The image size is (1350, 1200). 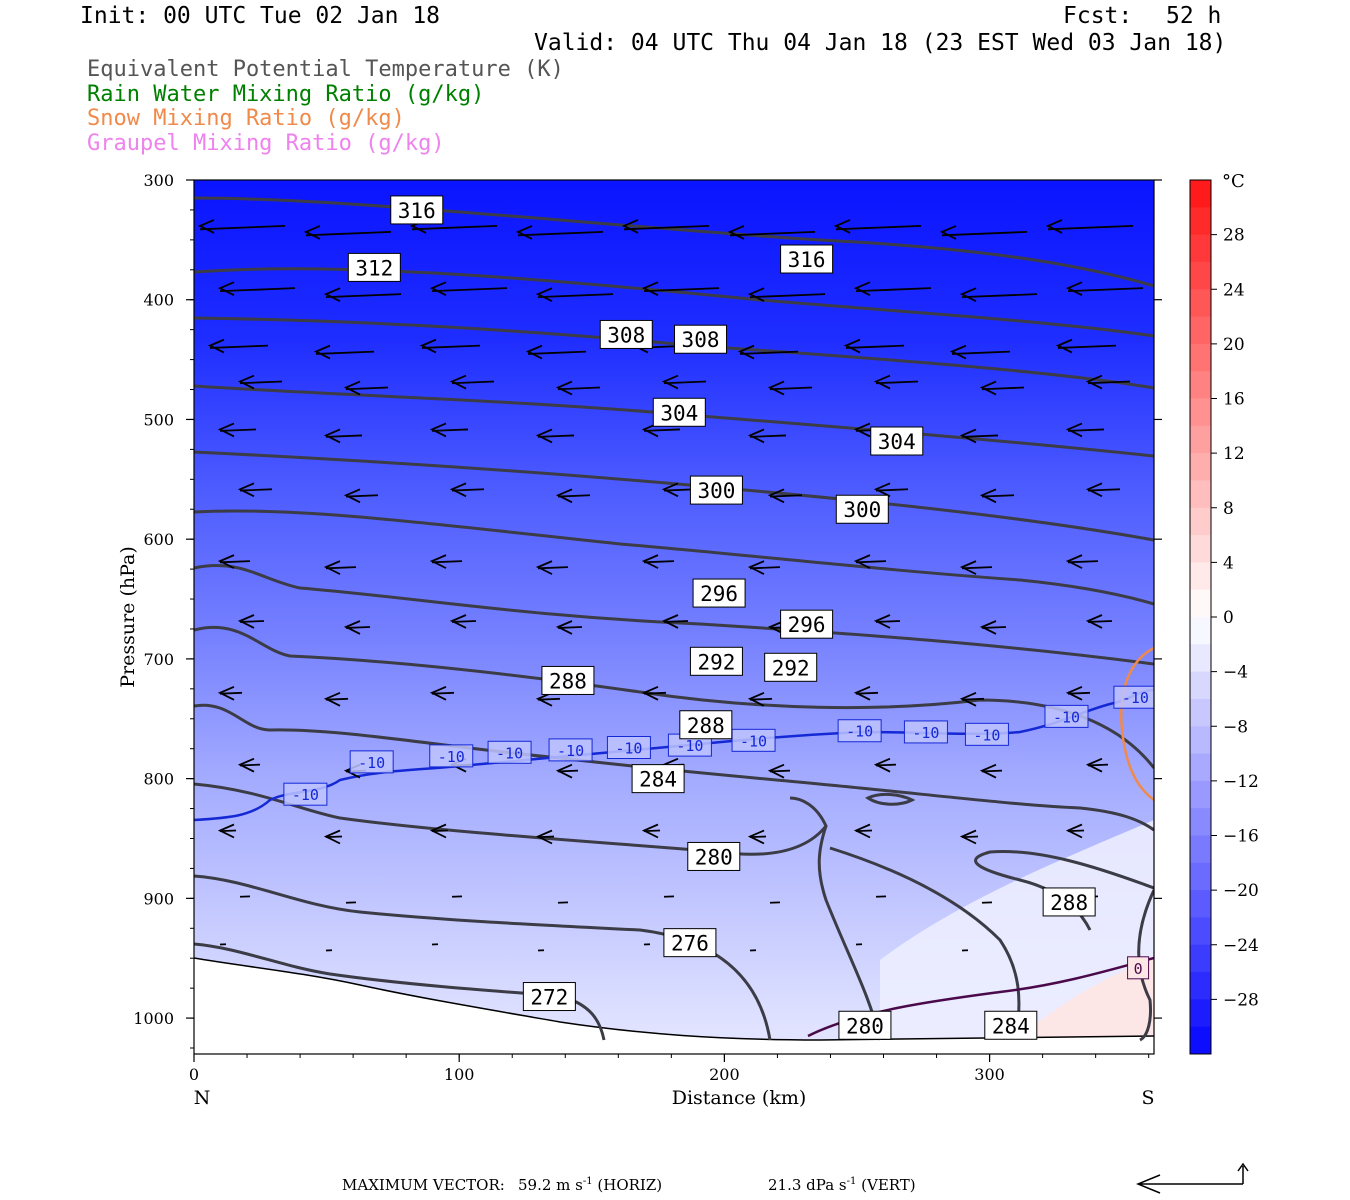 What do you see at coordinates (701, 339) in the screenshot?
I see `theta-e-label: 308` at bounding box center [701, 339].